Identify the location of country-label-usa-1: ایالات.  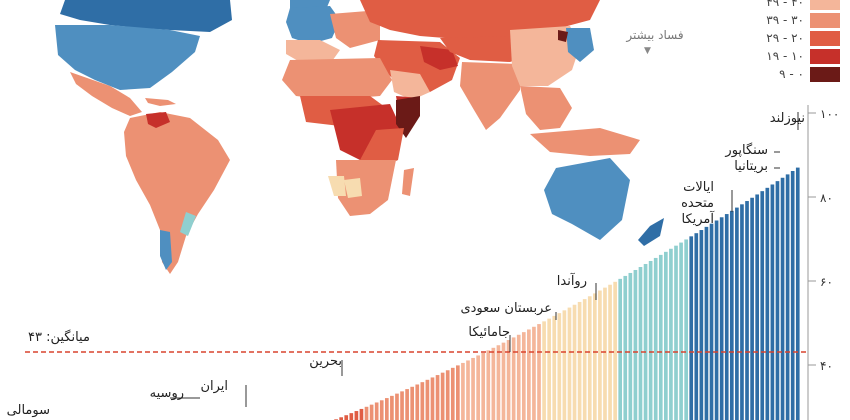
(698, 187).